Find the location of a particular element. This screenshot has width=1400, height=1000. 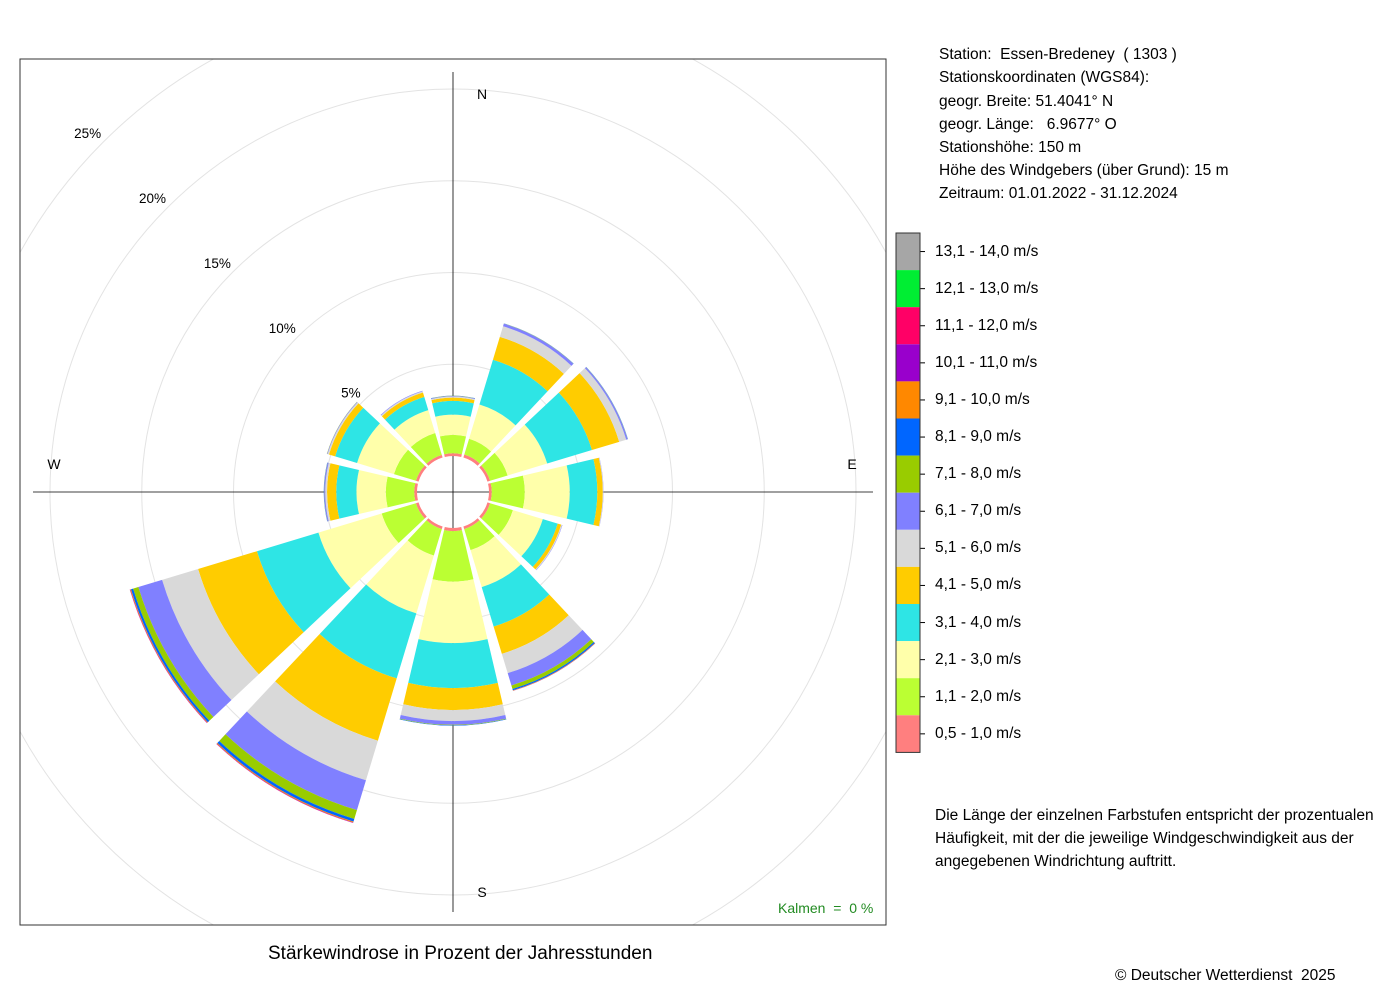

legend-label-0: 0,5 - 1,0 m/s is located at coordinates (978, 733).